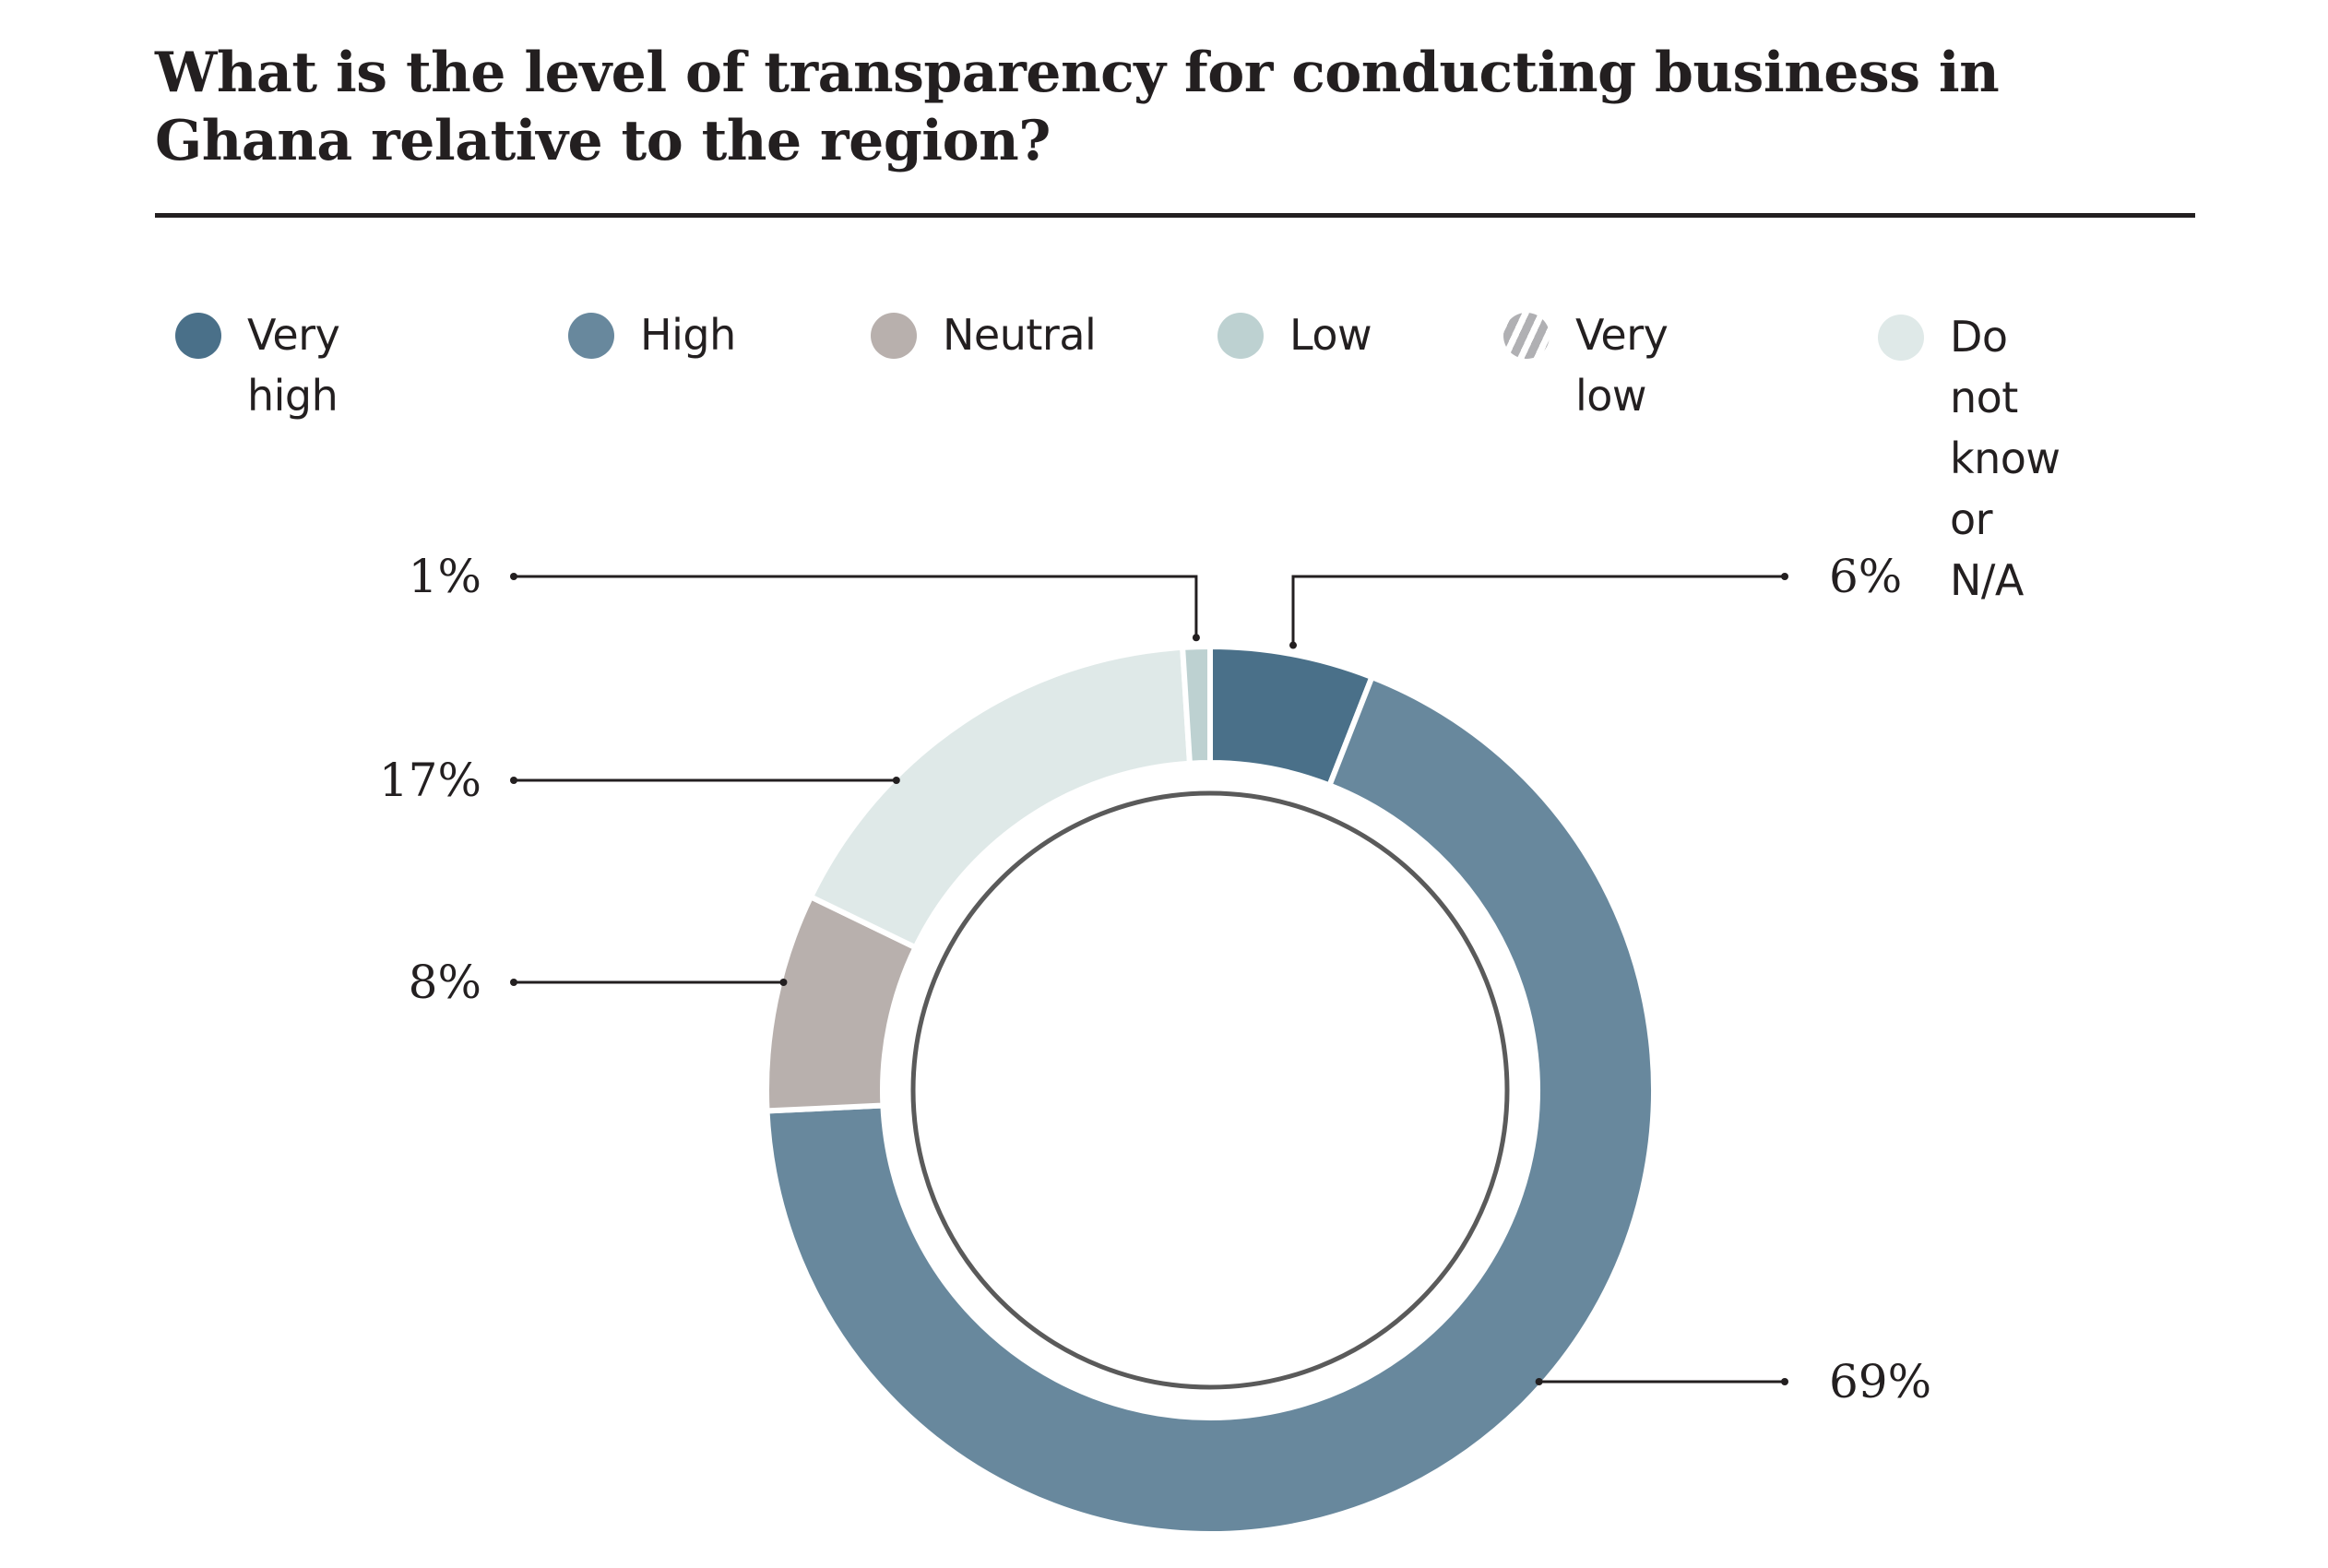 This screenshot has width=2328, height=1568. I want to click on legend-swatch-very-high, so click(198, 336).